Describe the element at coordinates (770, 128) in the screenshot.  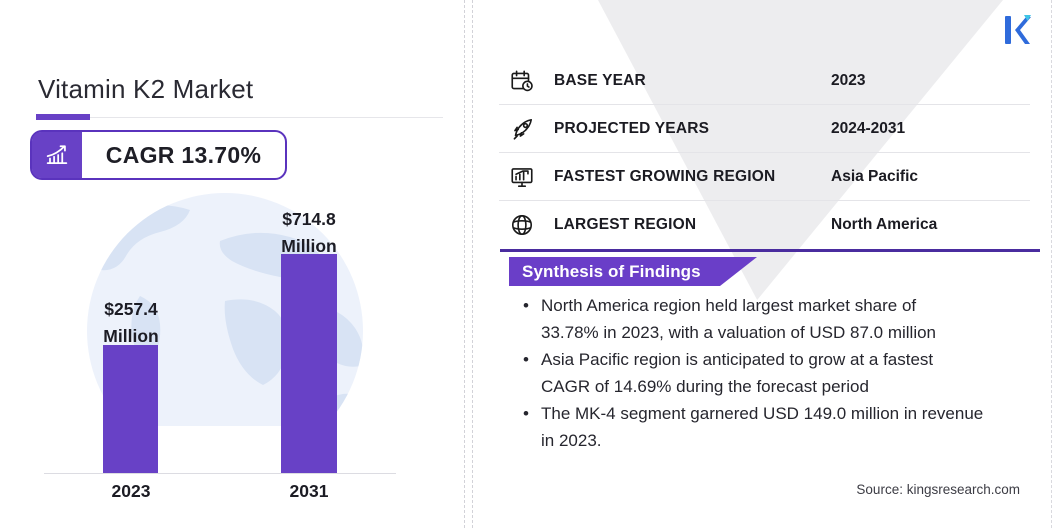
I see `fact-row-projected-years: PROJECTED YEARS 2024-2031` at that location.